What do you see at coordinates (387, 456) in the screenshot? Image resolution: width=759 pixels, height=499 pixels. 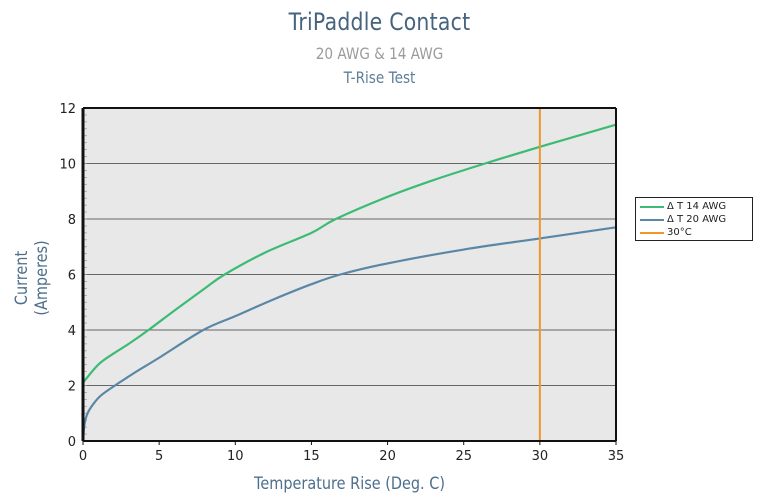 I see `x-tick-label: 20` at bounding box center [387, 456].